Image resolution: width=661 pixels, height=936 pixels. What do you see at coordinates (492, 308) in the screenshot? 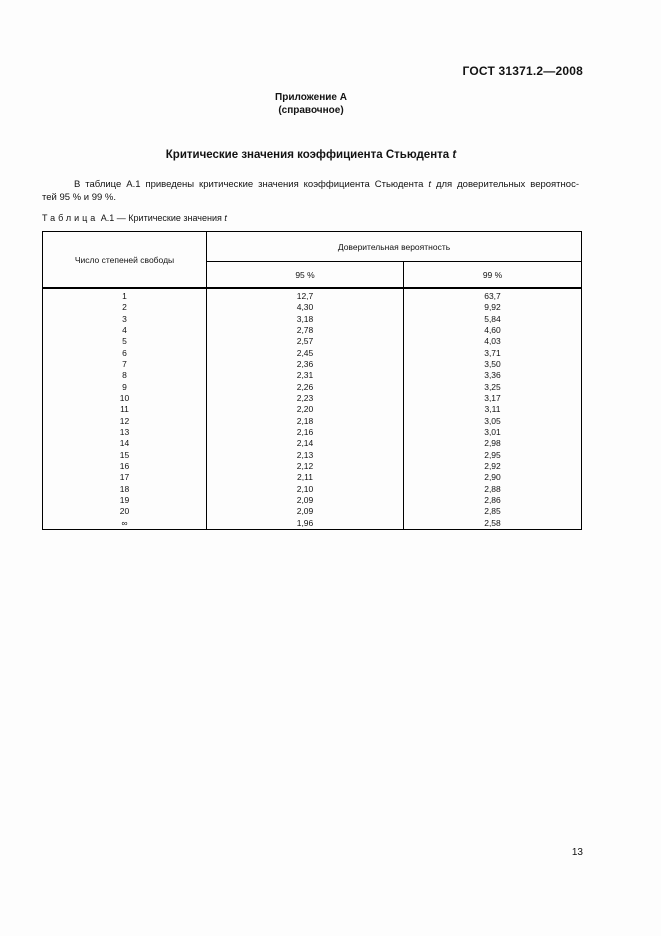
I see `table-cell: 9,92` at bounding box center [492, 308].